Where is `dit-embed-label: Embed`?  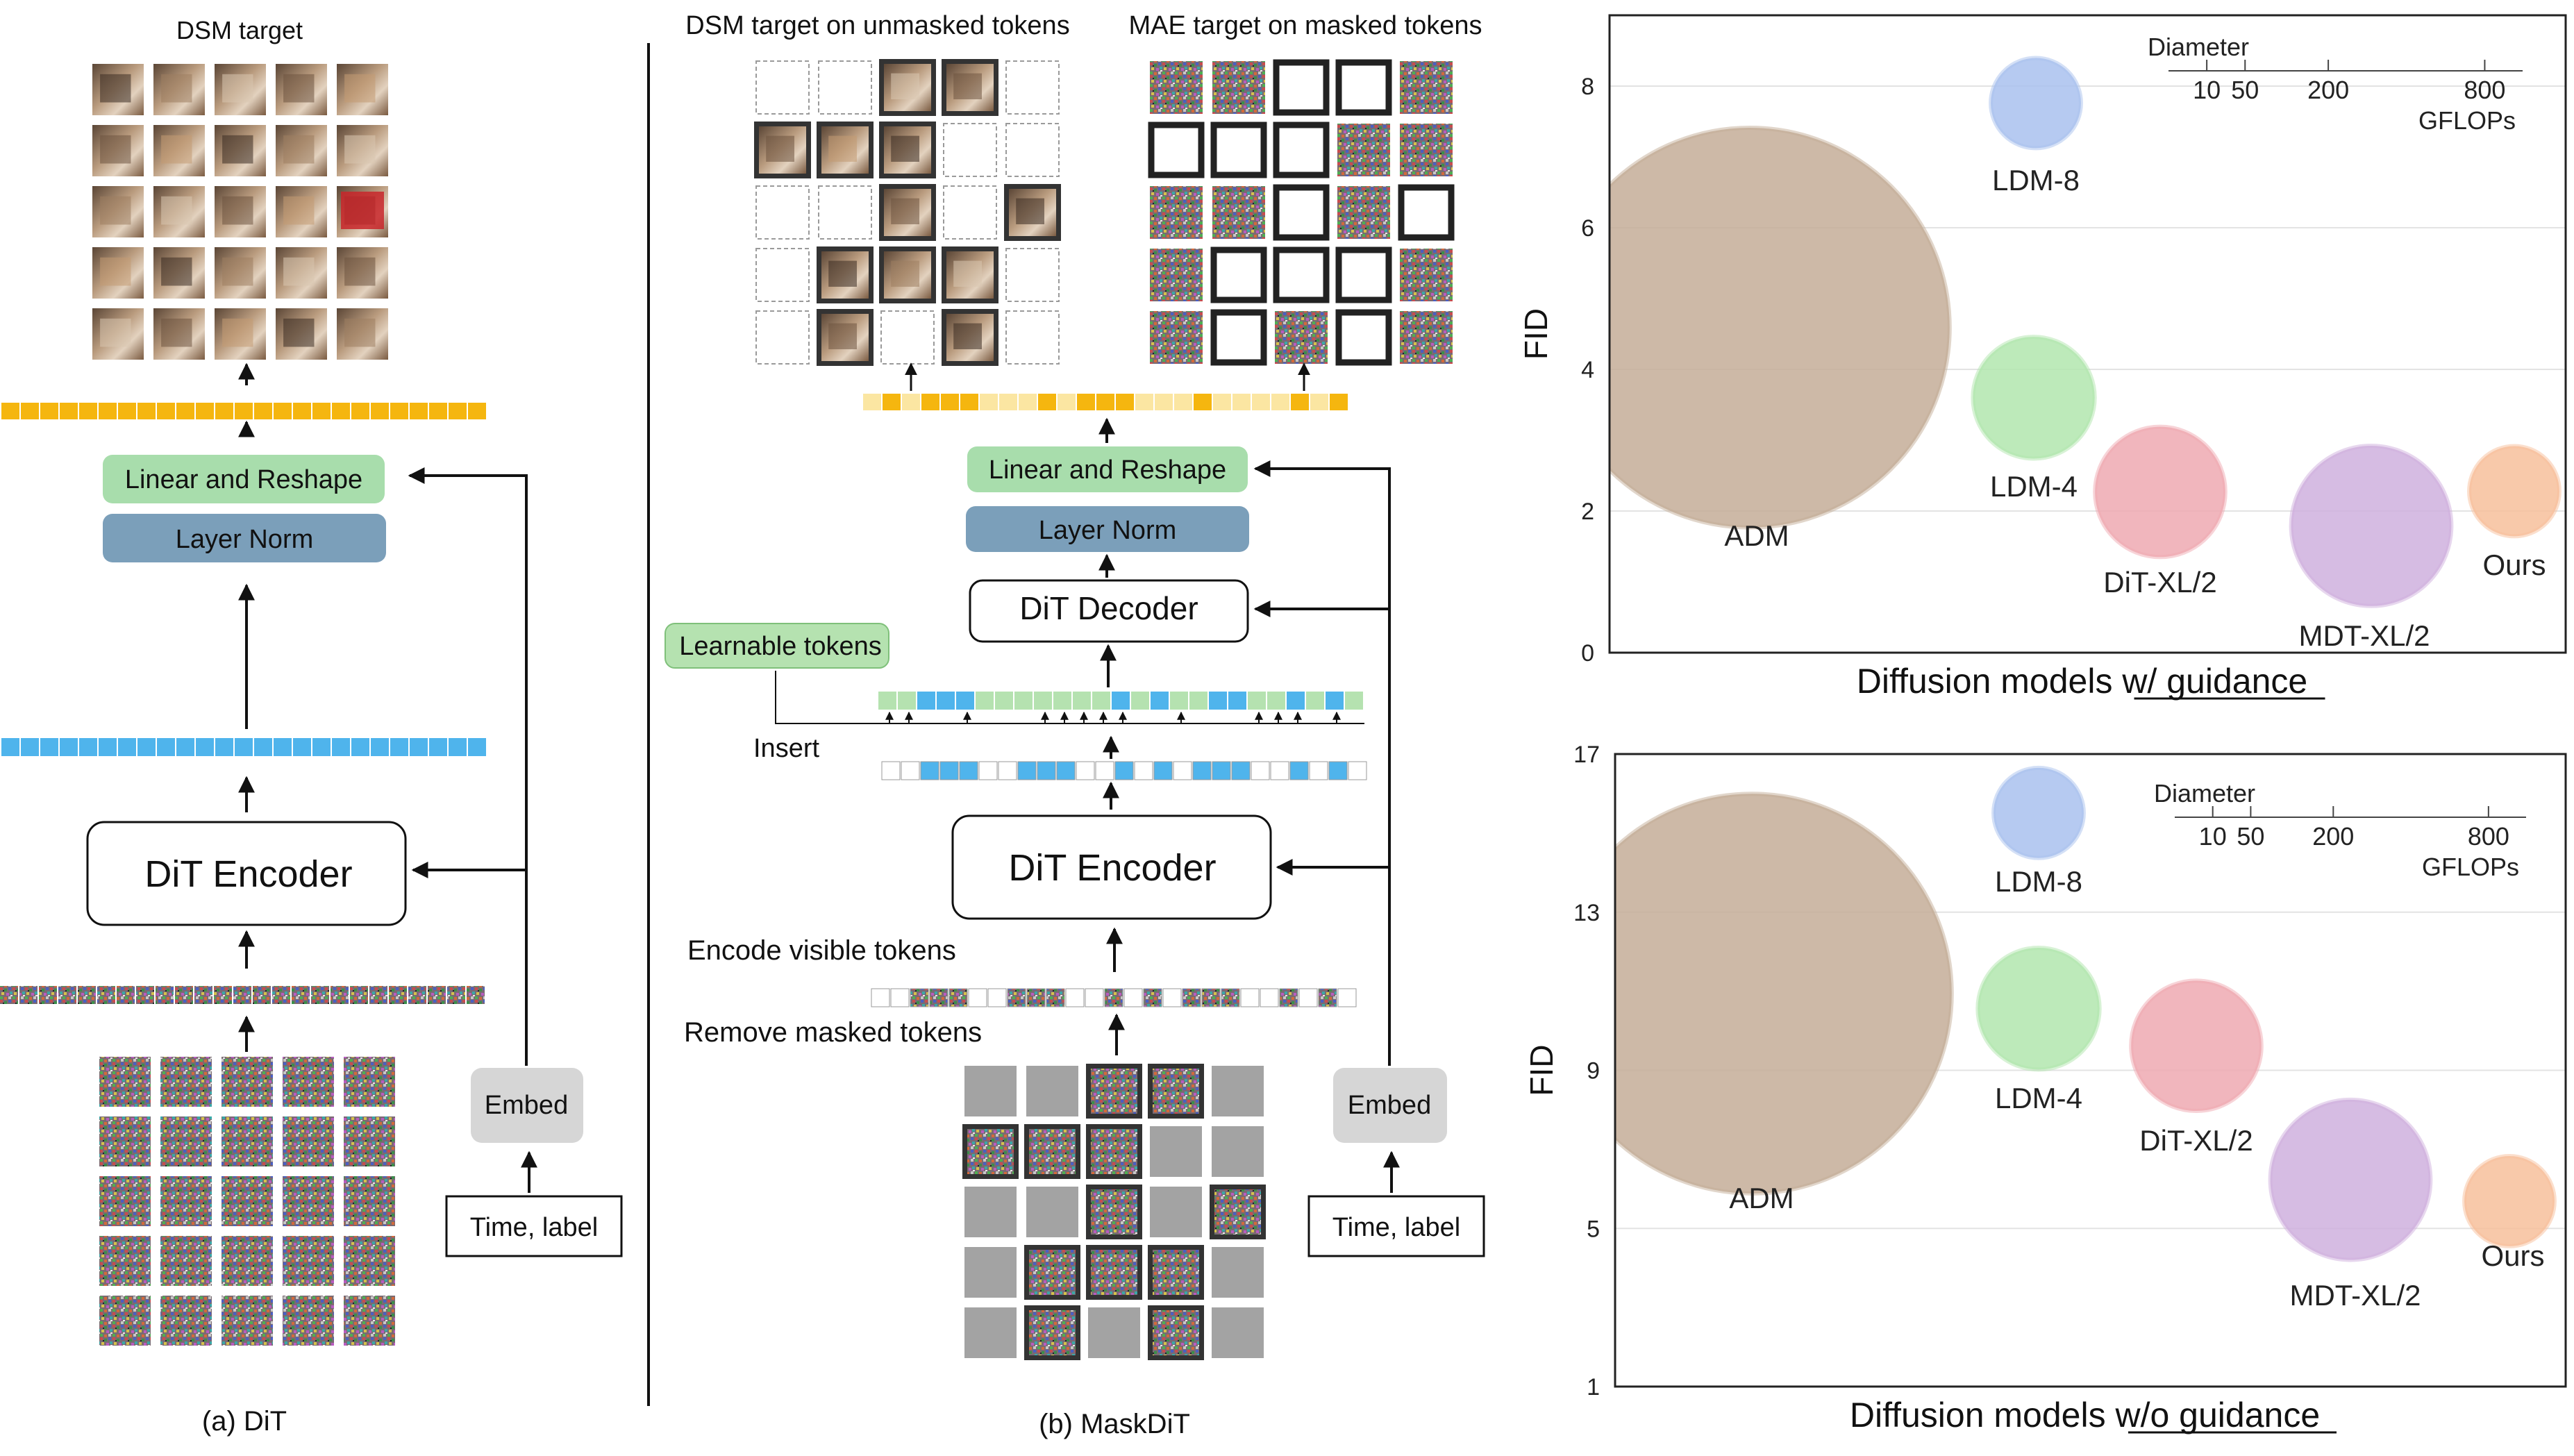 dit-embed-label: Embed is located at coordinates (526, 1105).